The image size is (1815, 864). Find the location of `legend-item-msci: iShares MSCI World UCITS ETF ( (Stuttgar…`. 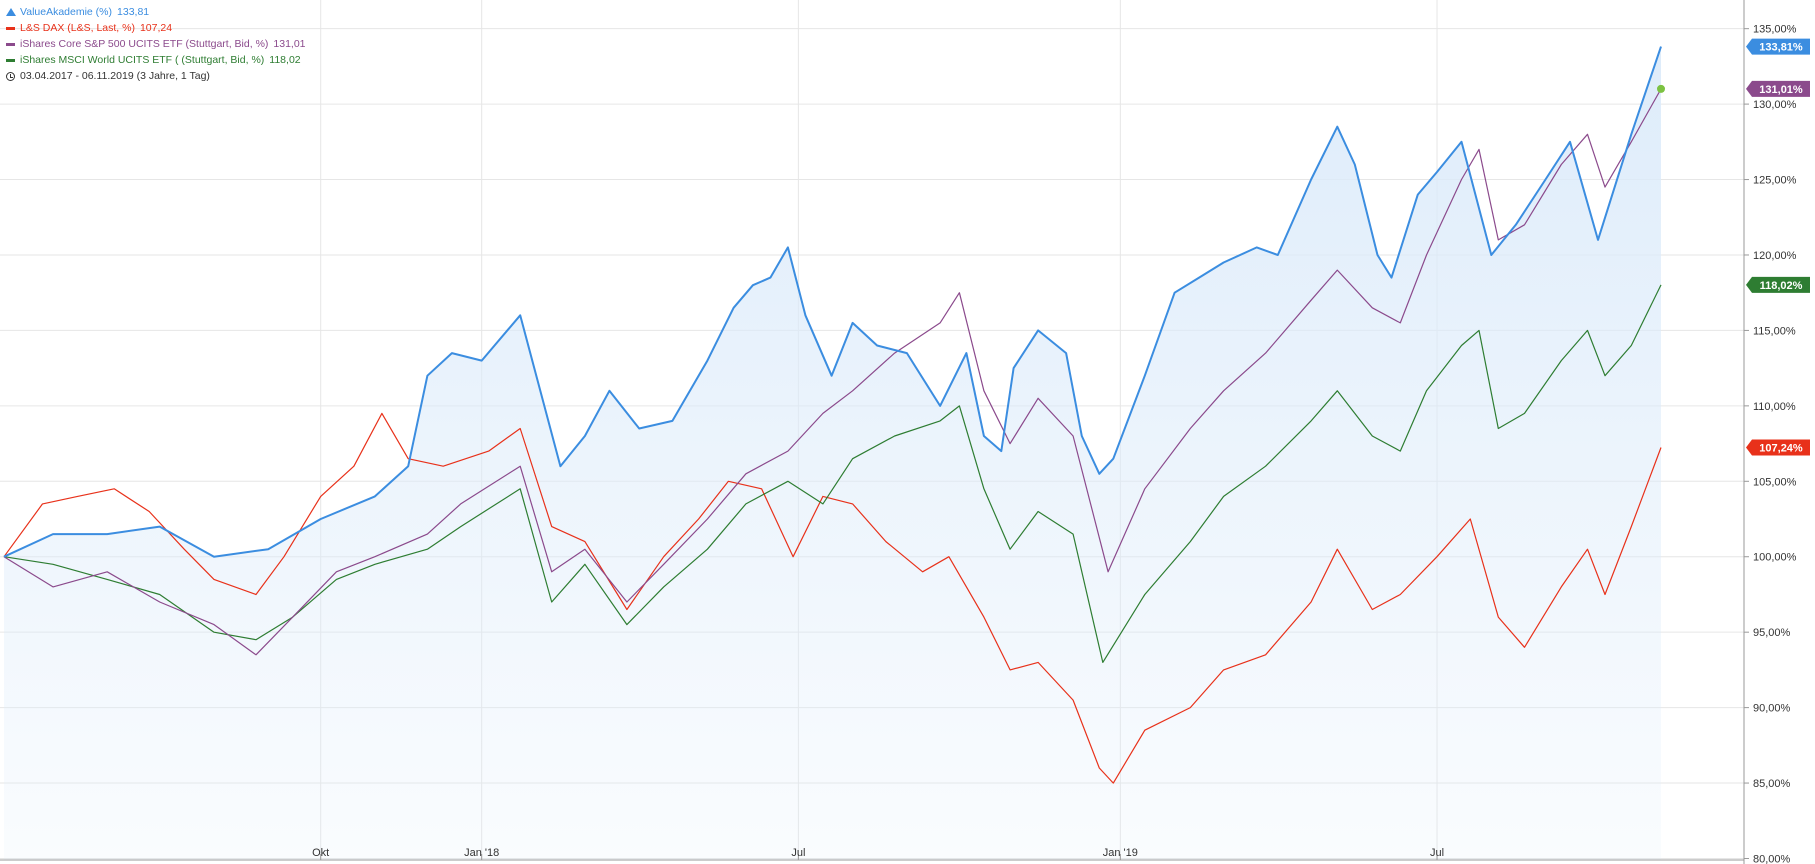

legend-item-msci: iShares MSCI World UCITS ETF ( (Stuttgar… is located at coordinates (156, 60).